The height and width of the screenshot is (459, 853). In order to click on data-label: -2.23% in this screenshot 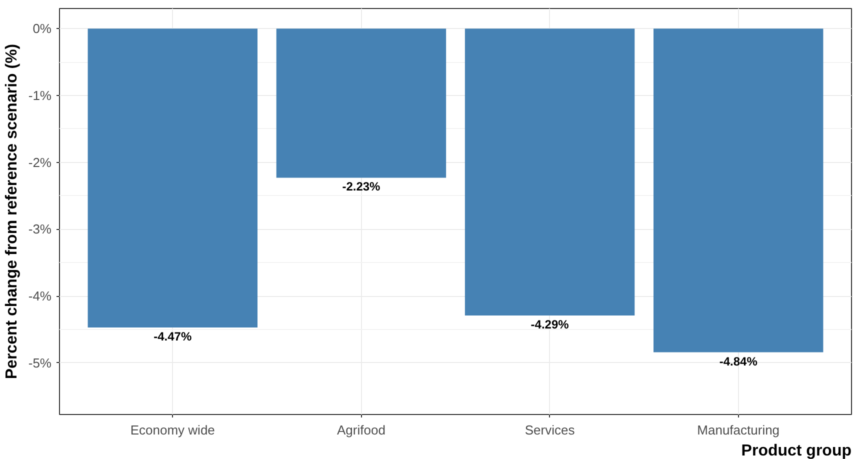, I will do `click(361, 187)`.